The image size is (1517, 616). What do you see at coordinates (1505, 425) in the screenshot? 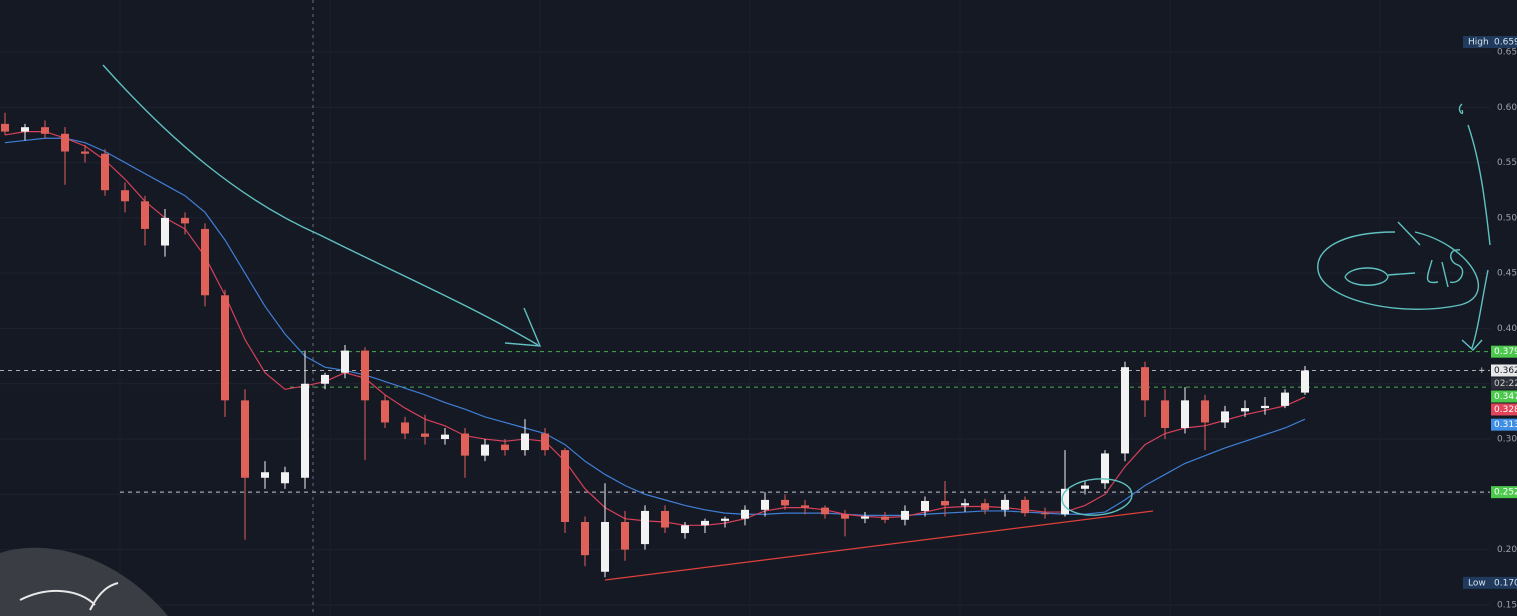
I see `price-tag-label: 0.313` at bounding box center [1505, 425].